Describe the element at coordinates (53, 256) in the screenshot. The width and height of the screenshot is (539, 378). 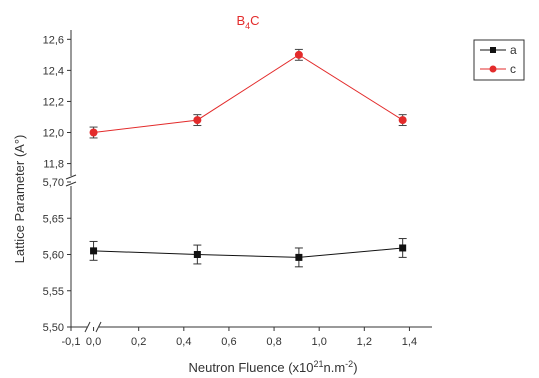
I see `y-tick-label: 5,60` at that location.